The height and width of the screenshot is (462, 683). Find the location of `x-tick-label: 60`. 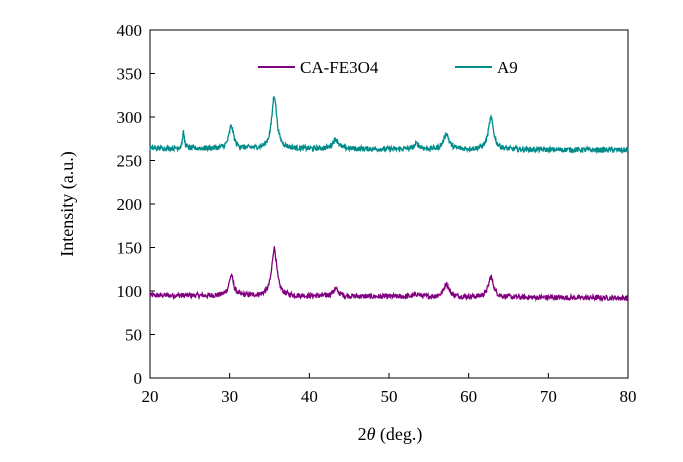

x-tick-label: 60 is located at coordinates (468, 396).